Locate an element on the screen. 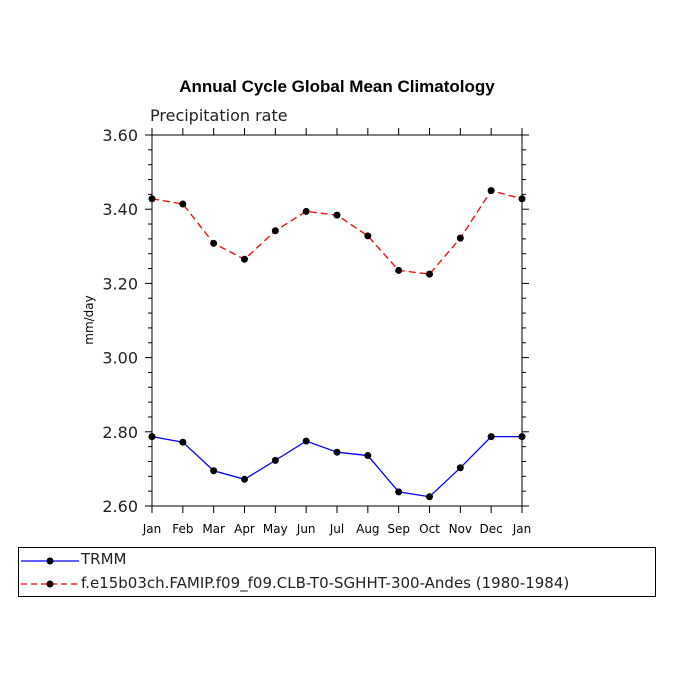 The height and width of the screenshot is (675, 675). y-tick-label: 2.60 is located at coordinates (120, 506).